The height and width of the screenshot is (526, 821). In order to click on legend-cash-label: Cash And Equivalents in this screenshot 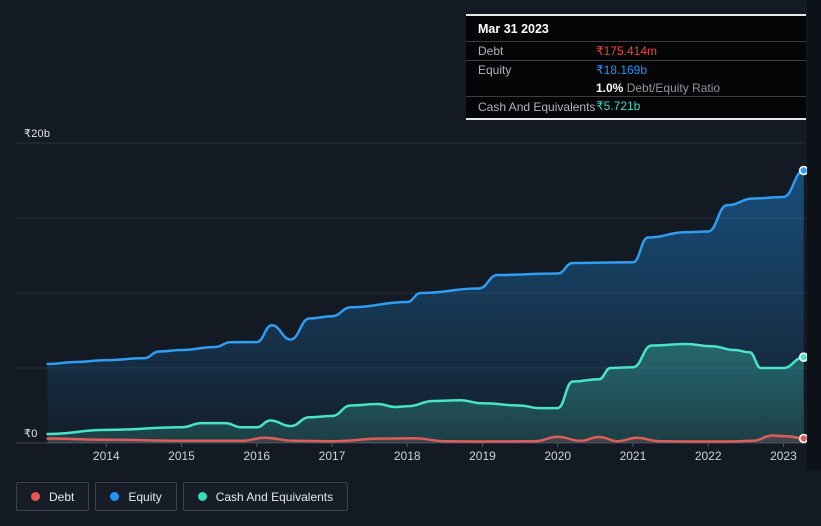, I will do `click(274, 496)`.